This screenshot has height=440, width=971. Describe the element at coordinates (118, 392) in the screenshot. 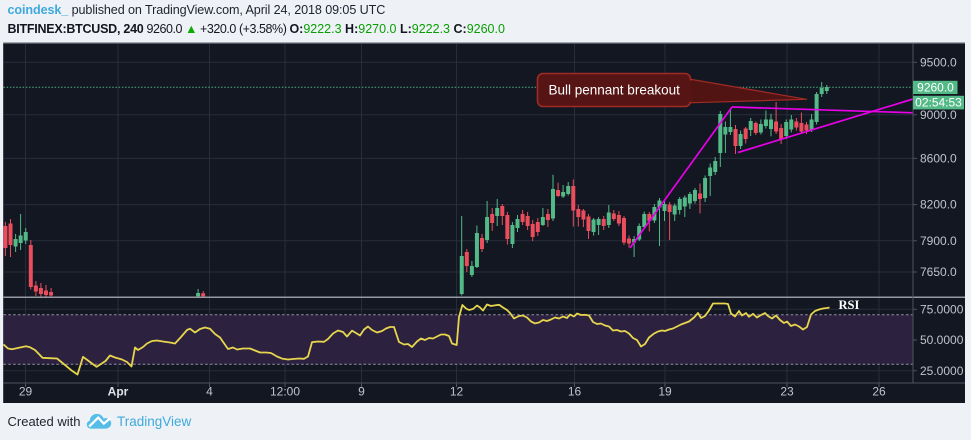

I see `svg-text: Apr` at that location.